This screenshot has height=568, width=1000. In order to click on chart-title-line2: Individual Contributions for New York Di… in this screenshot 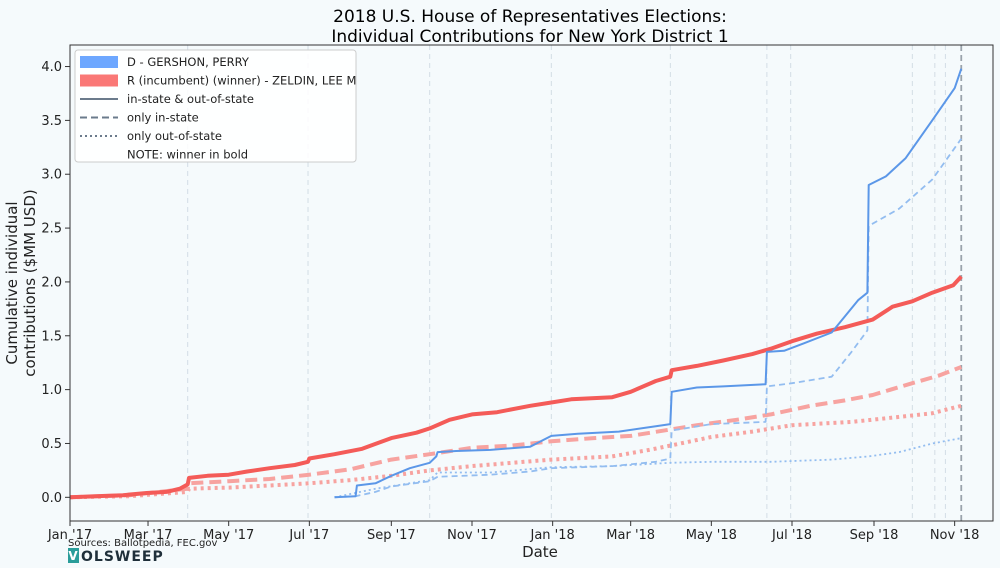, I will do `click(529, 37)`.